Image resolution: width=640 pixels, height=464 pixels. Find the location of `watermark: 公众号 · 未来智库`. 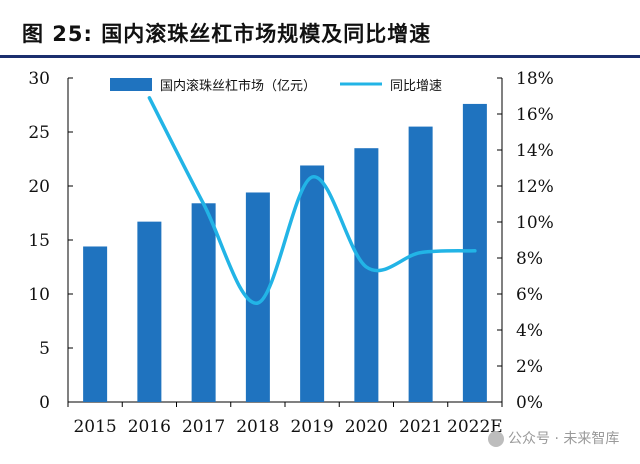

watermark: 公众号 · 未来智库 is located at coordinates (553, 438).